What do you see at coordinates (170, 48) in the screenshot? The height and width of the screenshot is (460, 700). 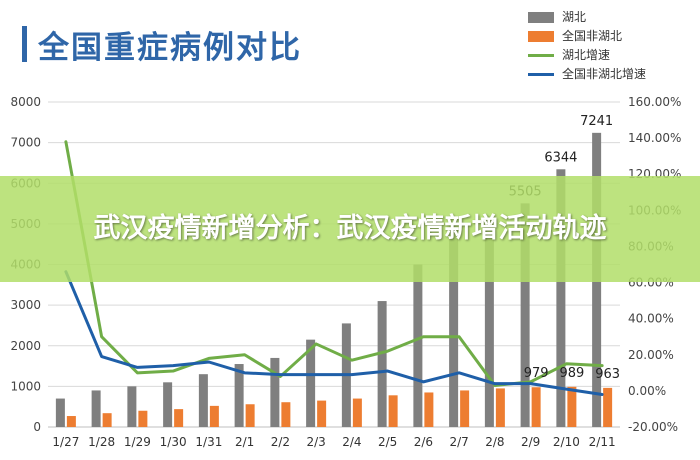 I see `page-title: 全国重症病例对比` at bounding box center [170, 48].